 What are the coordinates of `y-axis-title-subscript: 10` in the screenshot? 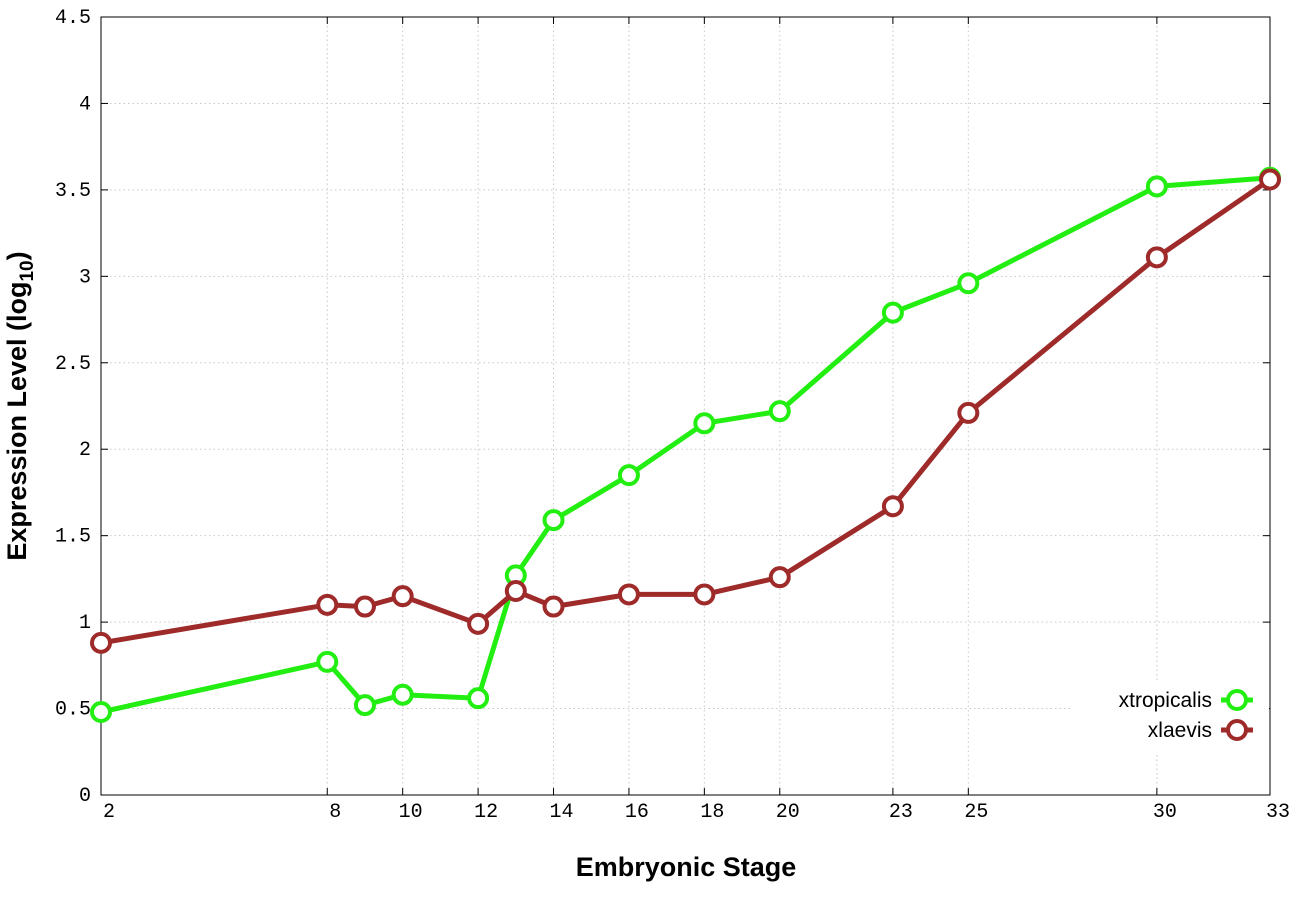 It's located at (27, 270).